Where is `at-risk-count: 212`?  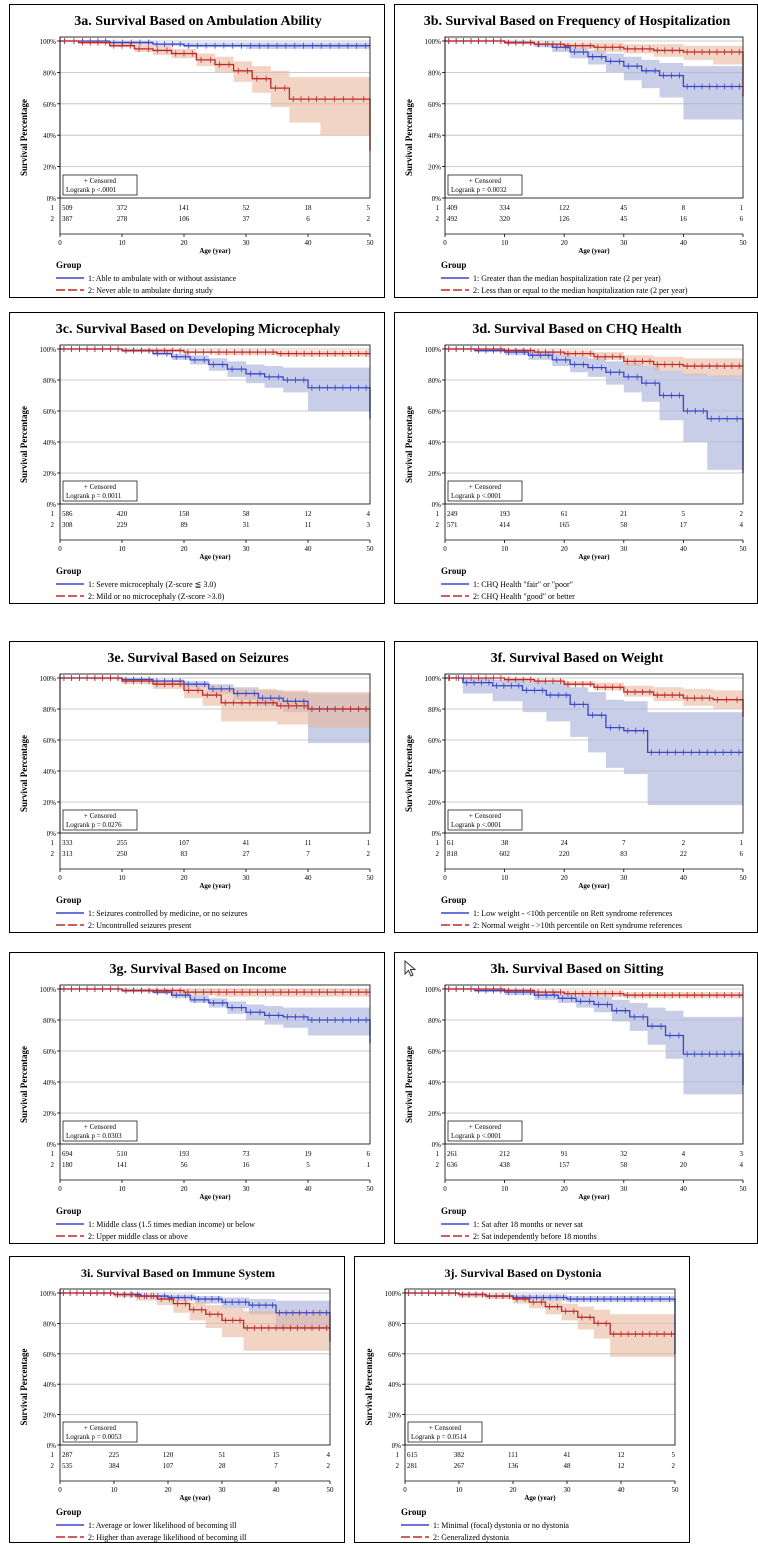
at-risk-count: 212 is located at coordinates (504, 1154).